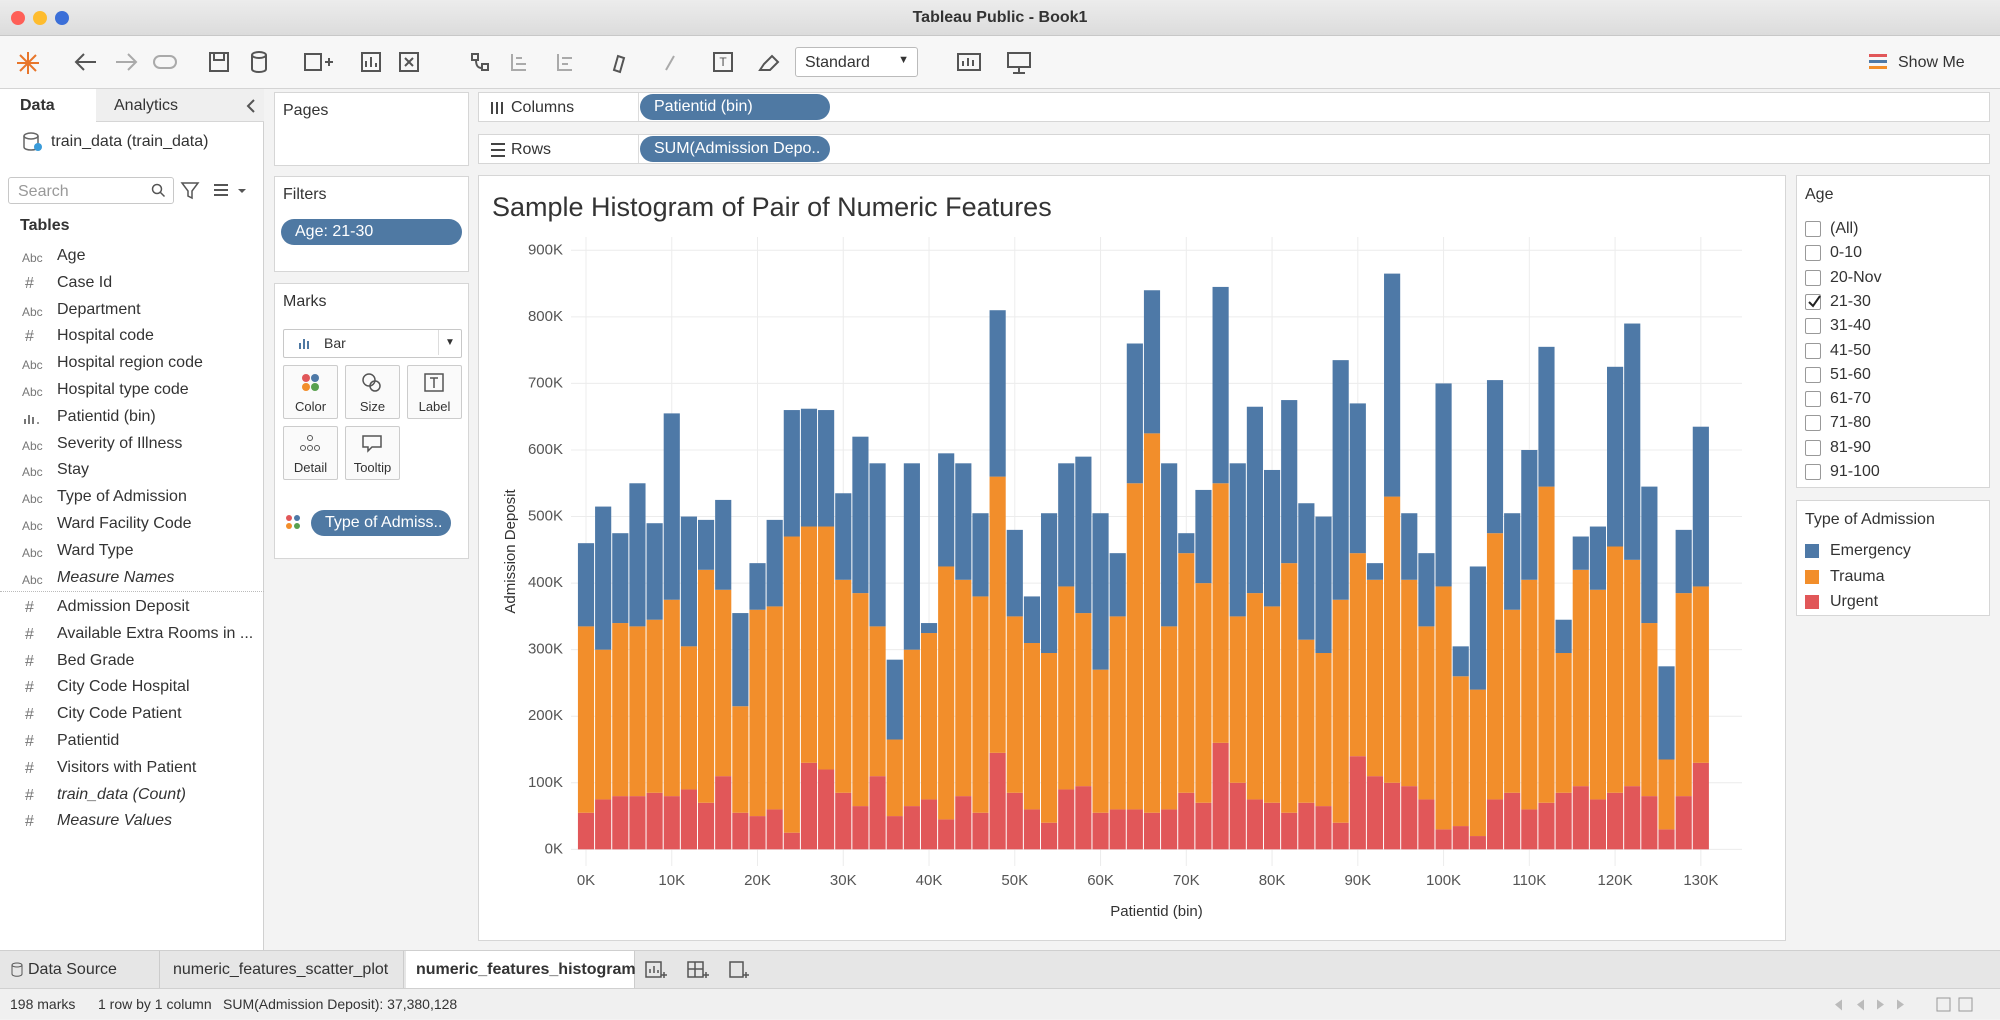 The width and height of the screenshot is (2000, 1020). Describe the element at coordinates (704, 970) in the screenshot. I see `new-sheet-icons` at that location.